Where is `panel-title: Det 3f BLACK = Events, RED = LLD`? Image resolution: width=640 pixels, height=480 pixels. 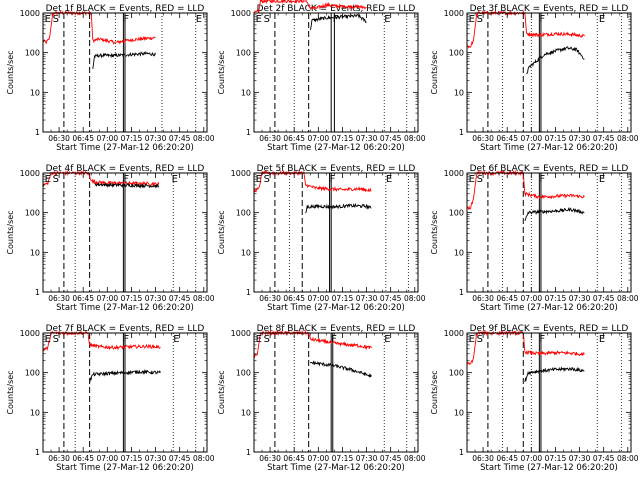 panel-title: Det 3f BLACK = Events, RED = LLD is located at coordinates (549, 9).